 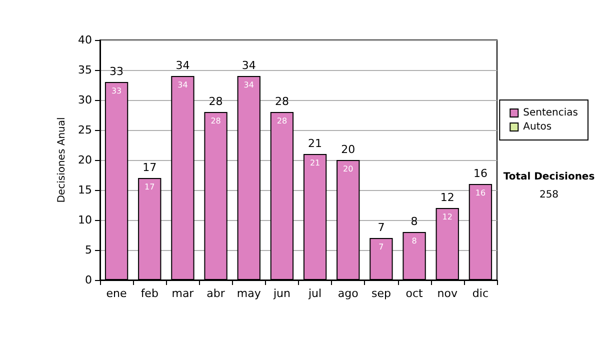 What do you see at coordinates (348, 293) in the screenshot?
I see `x-tick-label: ago` at bounding box center [348, 293].